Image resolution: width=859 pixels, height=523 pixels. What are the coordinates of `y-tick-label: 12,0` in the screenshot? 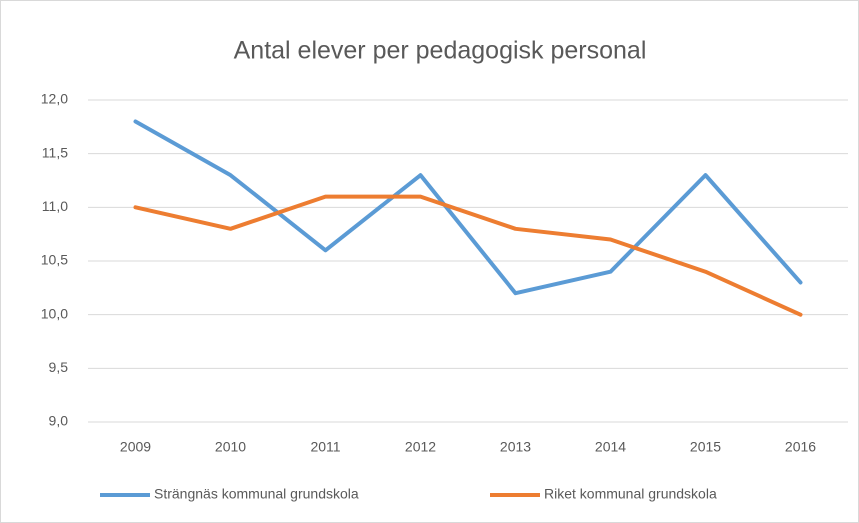 It's located at (54, 99).